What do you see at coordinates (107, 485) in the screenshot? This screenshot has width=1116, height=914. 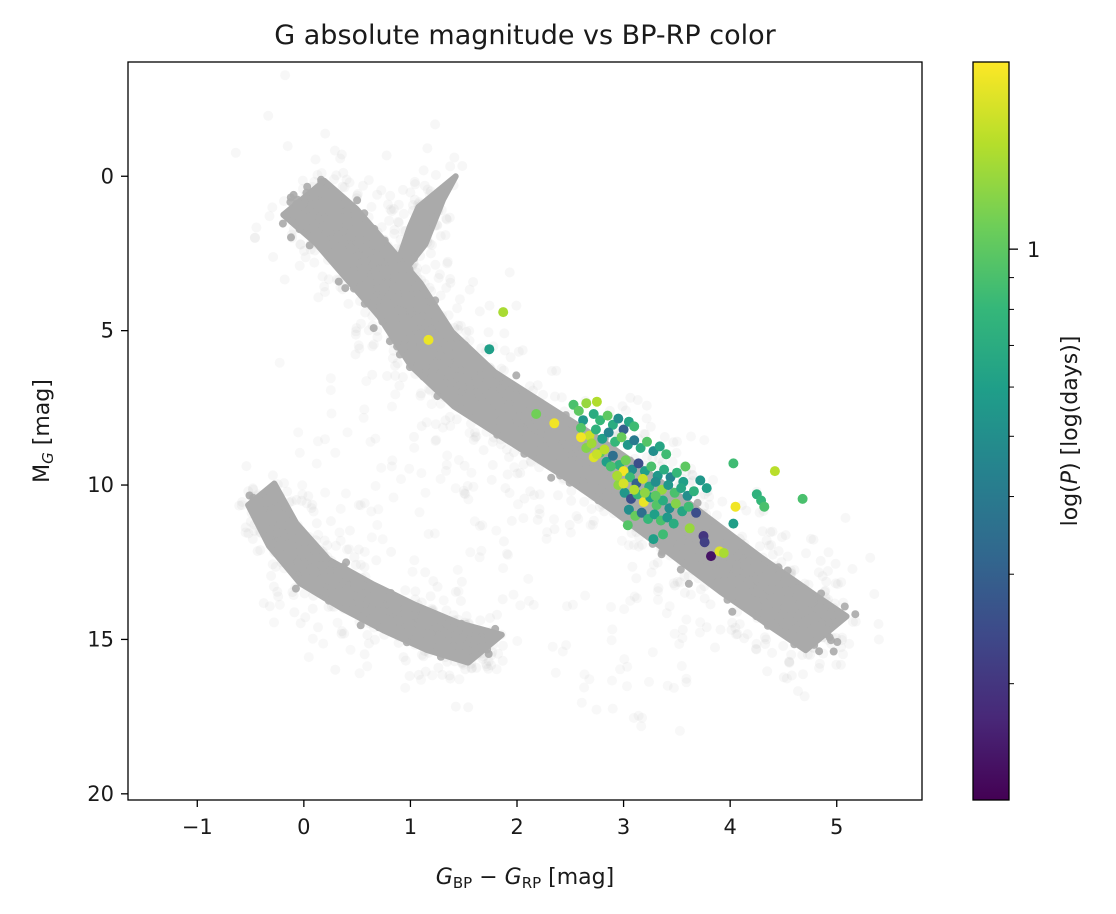 I see `y-axis: 0 5 10 15 20` at bounding box center [107, 485].